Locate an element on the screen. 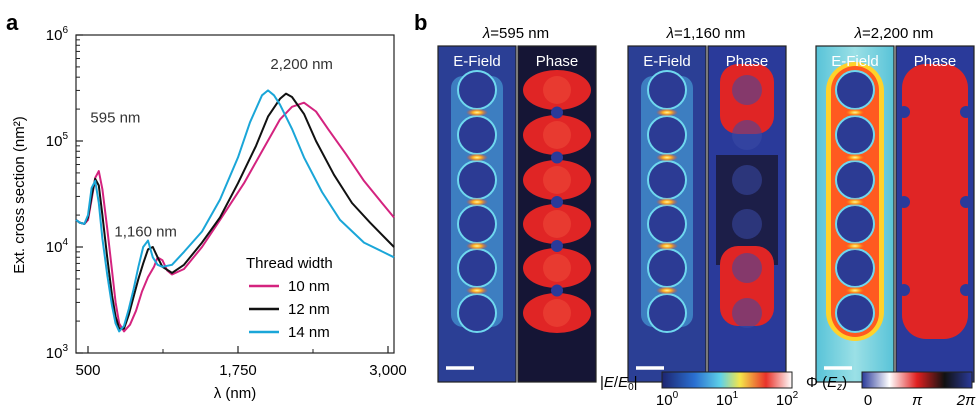  legend-title: Thread width is located at coordinates (289, 263).